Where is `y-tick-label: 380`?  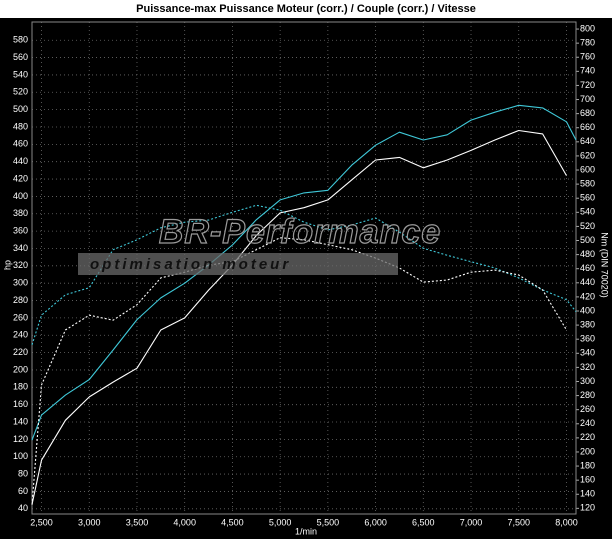 y-tick-label: 380 is located at coordinates (20, 213).